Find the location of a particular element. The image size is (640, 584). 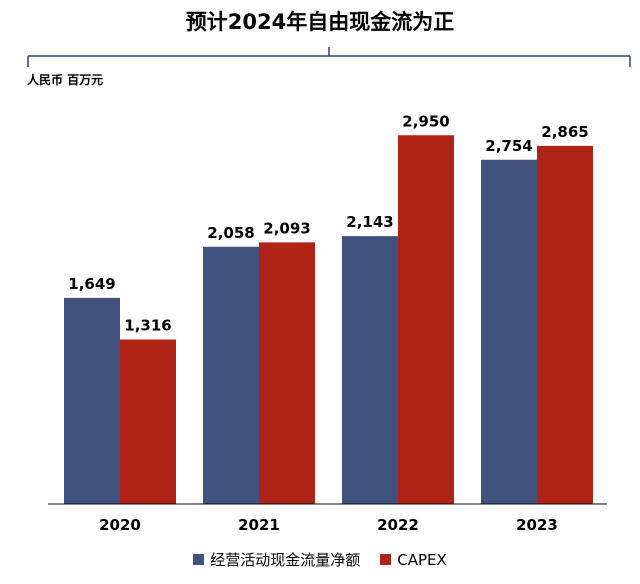

data-label-capex-2021: 2,093 is located at coordinates (286, 228).